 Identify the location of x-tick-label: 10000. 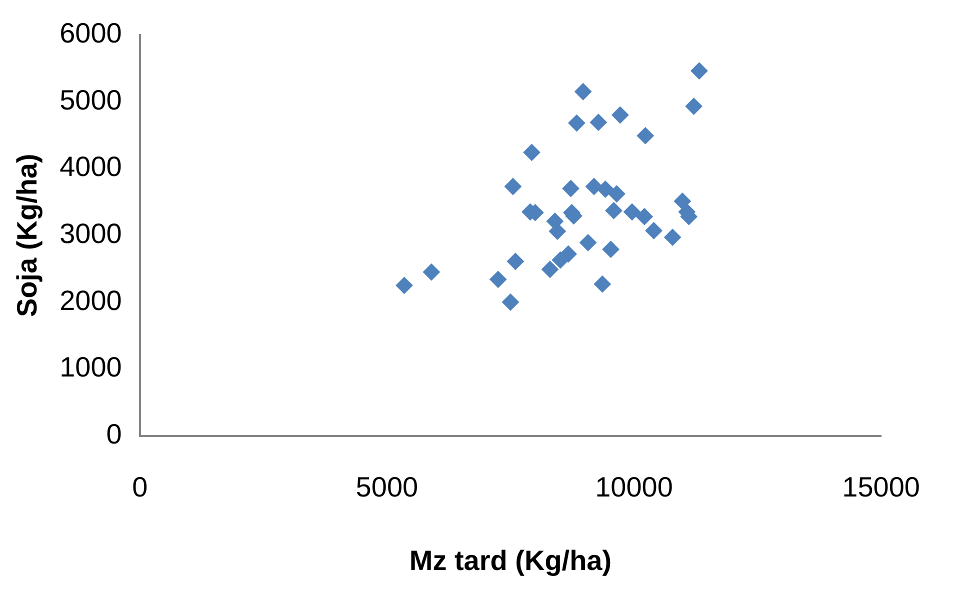
(634, 486).